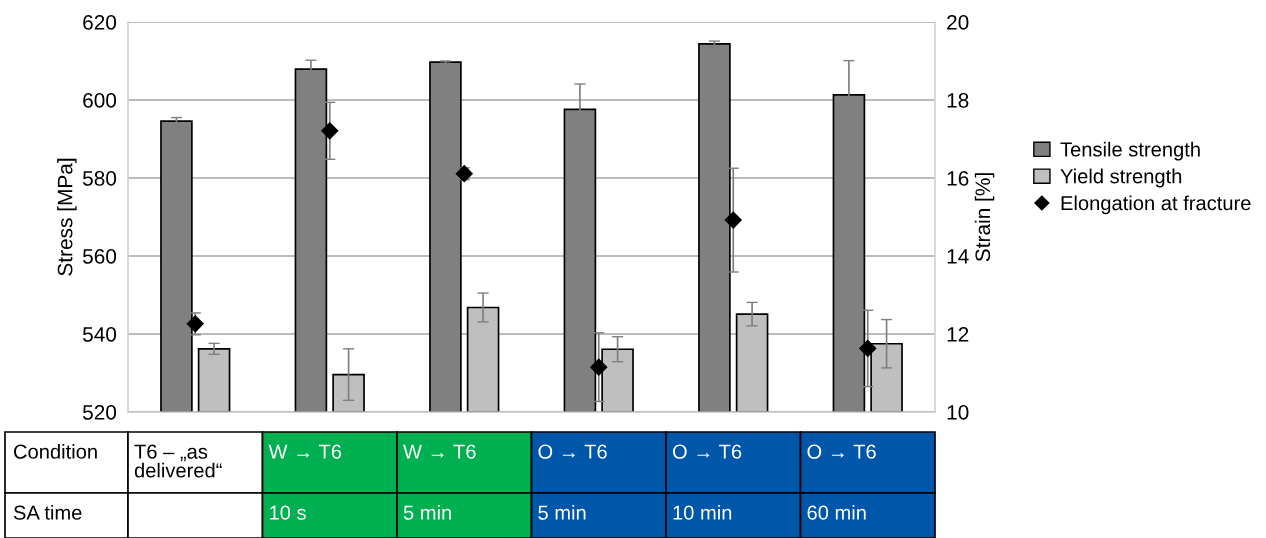 The height and width of the screenshot is (538, 1266). What do you see at coordinates (288, 512) in the screenshot?
I see `text: 10 s` at bounding box center [288, 512].